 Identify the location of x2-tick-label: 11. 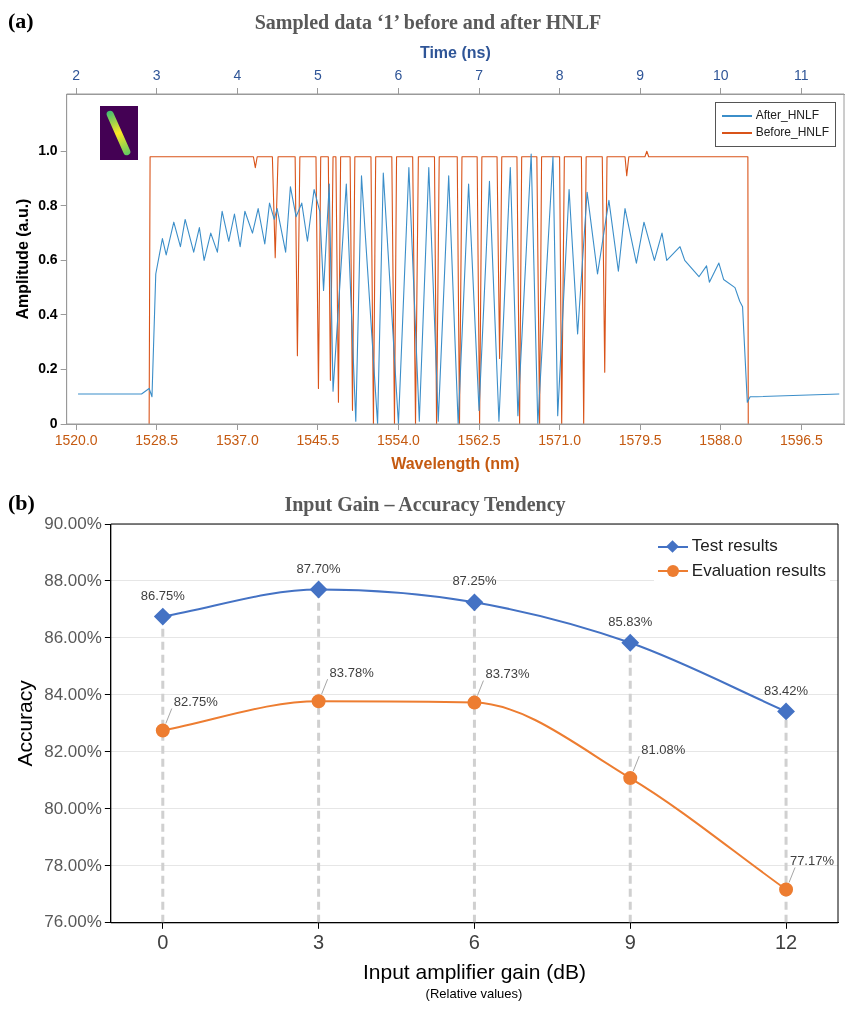
(801, 75).